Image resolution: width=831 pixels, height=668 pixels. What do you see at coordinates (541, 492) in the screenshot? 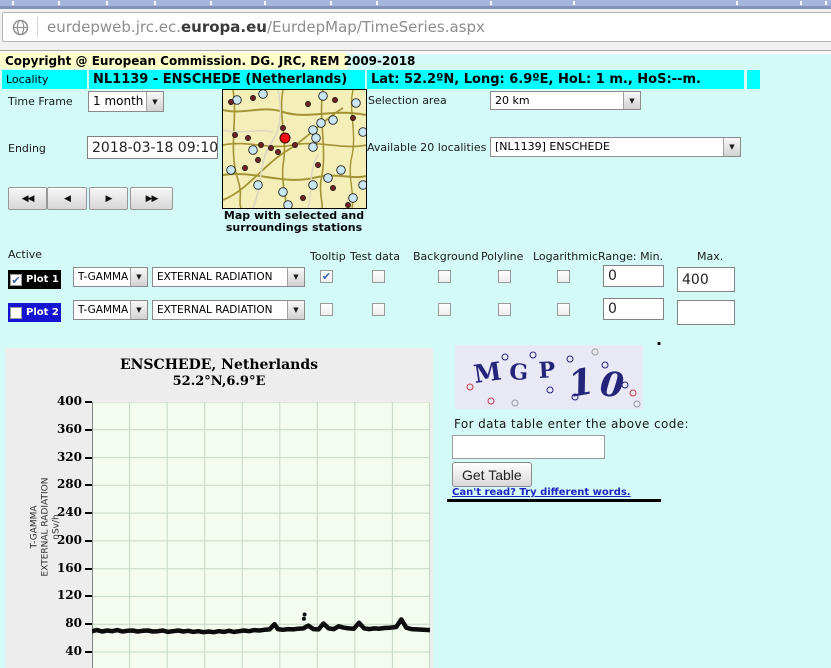
I see `captcha-refresh-link: Can't read? Try different words.` at bounding box center [541, 492].